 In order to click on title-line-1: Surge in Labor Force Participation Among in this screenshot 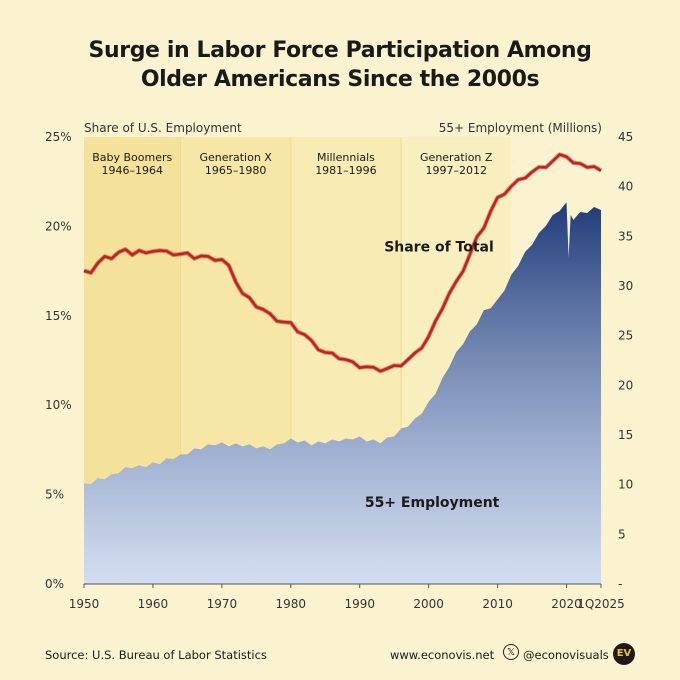, I will do `click(340, 50)`.